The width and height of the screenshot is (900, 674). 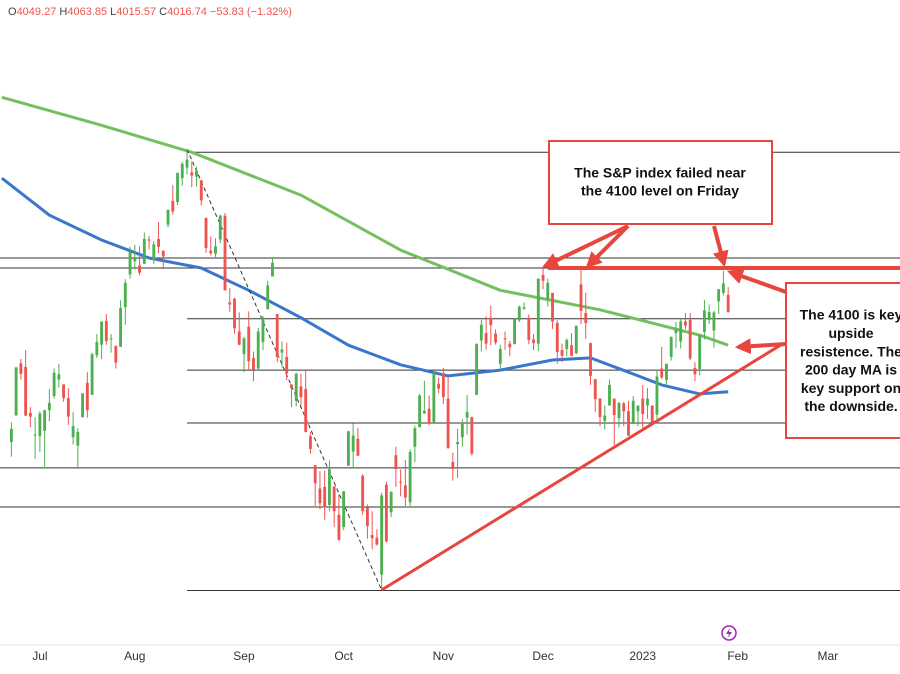 I want to click on ohlc-value: 4016.74, so click(x=187, y=12).